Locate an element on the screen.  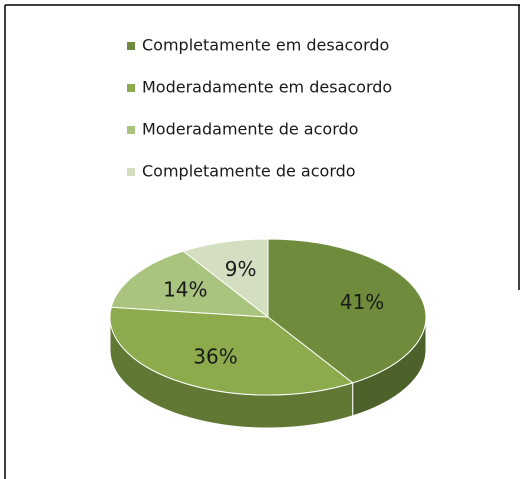
data-label: 41% is located at coordinates (362, 302).